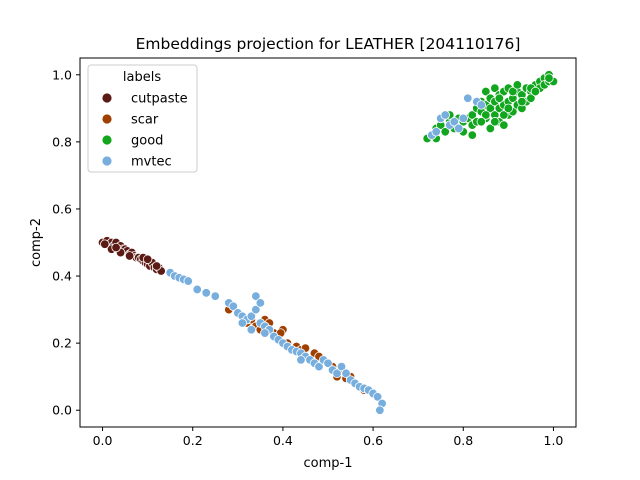 The image size is (640, 480). What do you see at coordinates (159, 99) in the screenshot?
I see `legend-label-cutpaste: cutpaste` at bounding box center [159, 99].